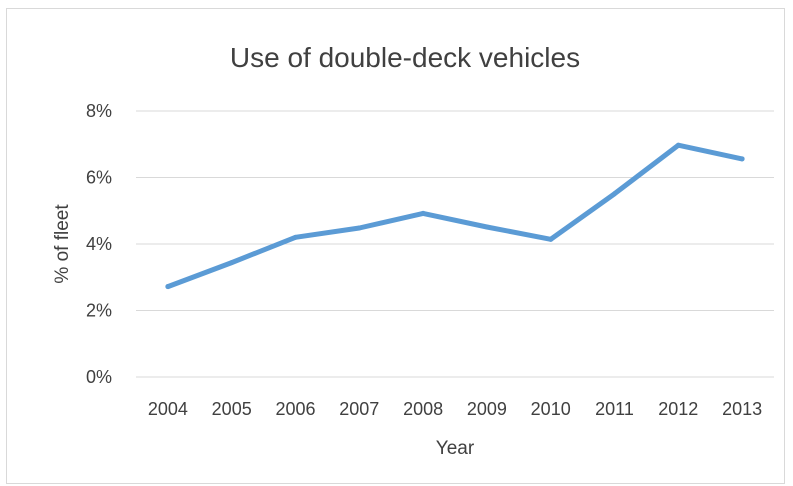 Image resolution: width=793 pixels, height=486 pixels. Describe the element at coordinates (99, 377) in the screenshot. I see `y-tick-label: 0%` at that location.